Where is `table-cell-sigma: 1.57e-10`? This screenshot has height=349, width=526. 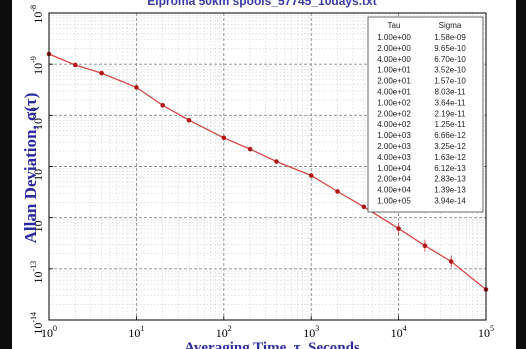
table-cell-sigma: 1.57e-10 is located at coordinates (450, 81).